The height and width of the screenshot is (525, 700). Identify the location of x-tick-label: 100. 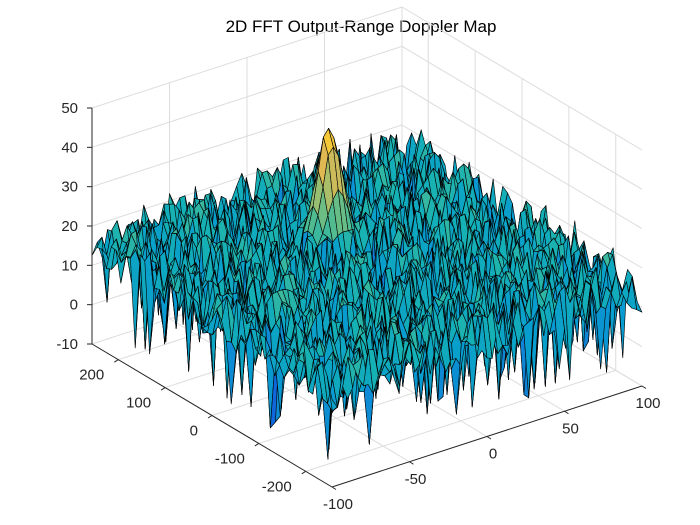
(647, 403).